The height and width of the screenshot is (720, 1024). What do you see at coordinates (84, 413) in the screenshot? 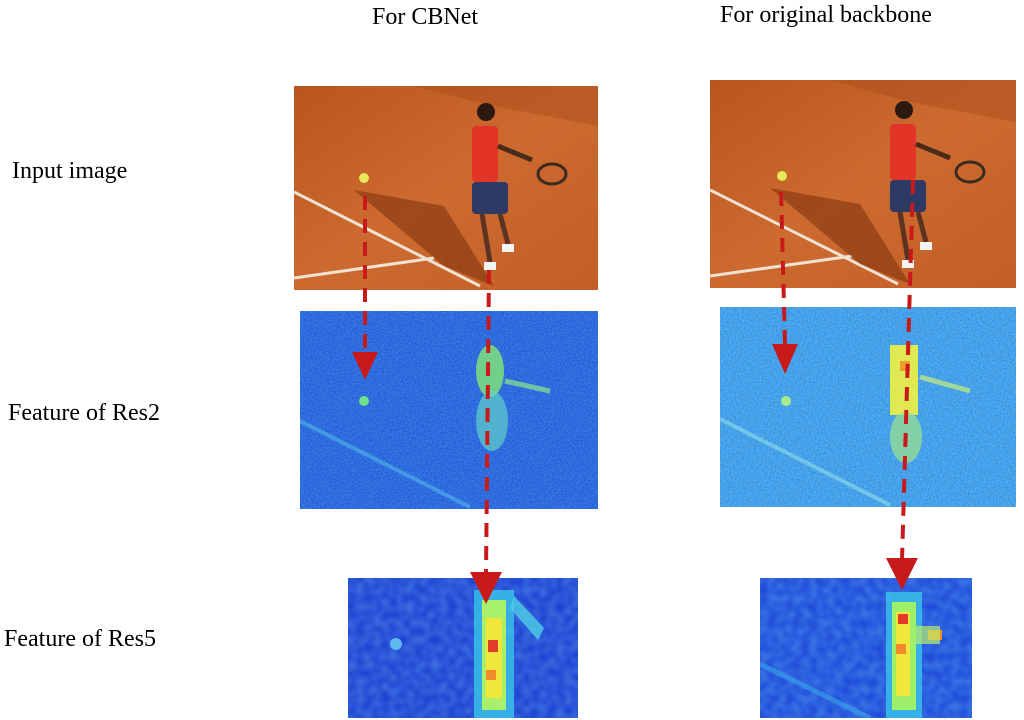
I see `row-label-res2: Feature of Res2` at bounding box center [84, 413].